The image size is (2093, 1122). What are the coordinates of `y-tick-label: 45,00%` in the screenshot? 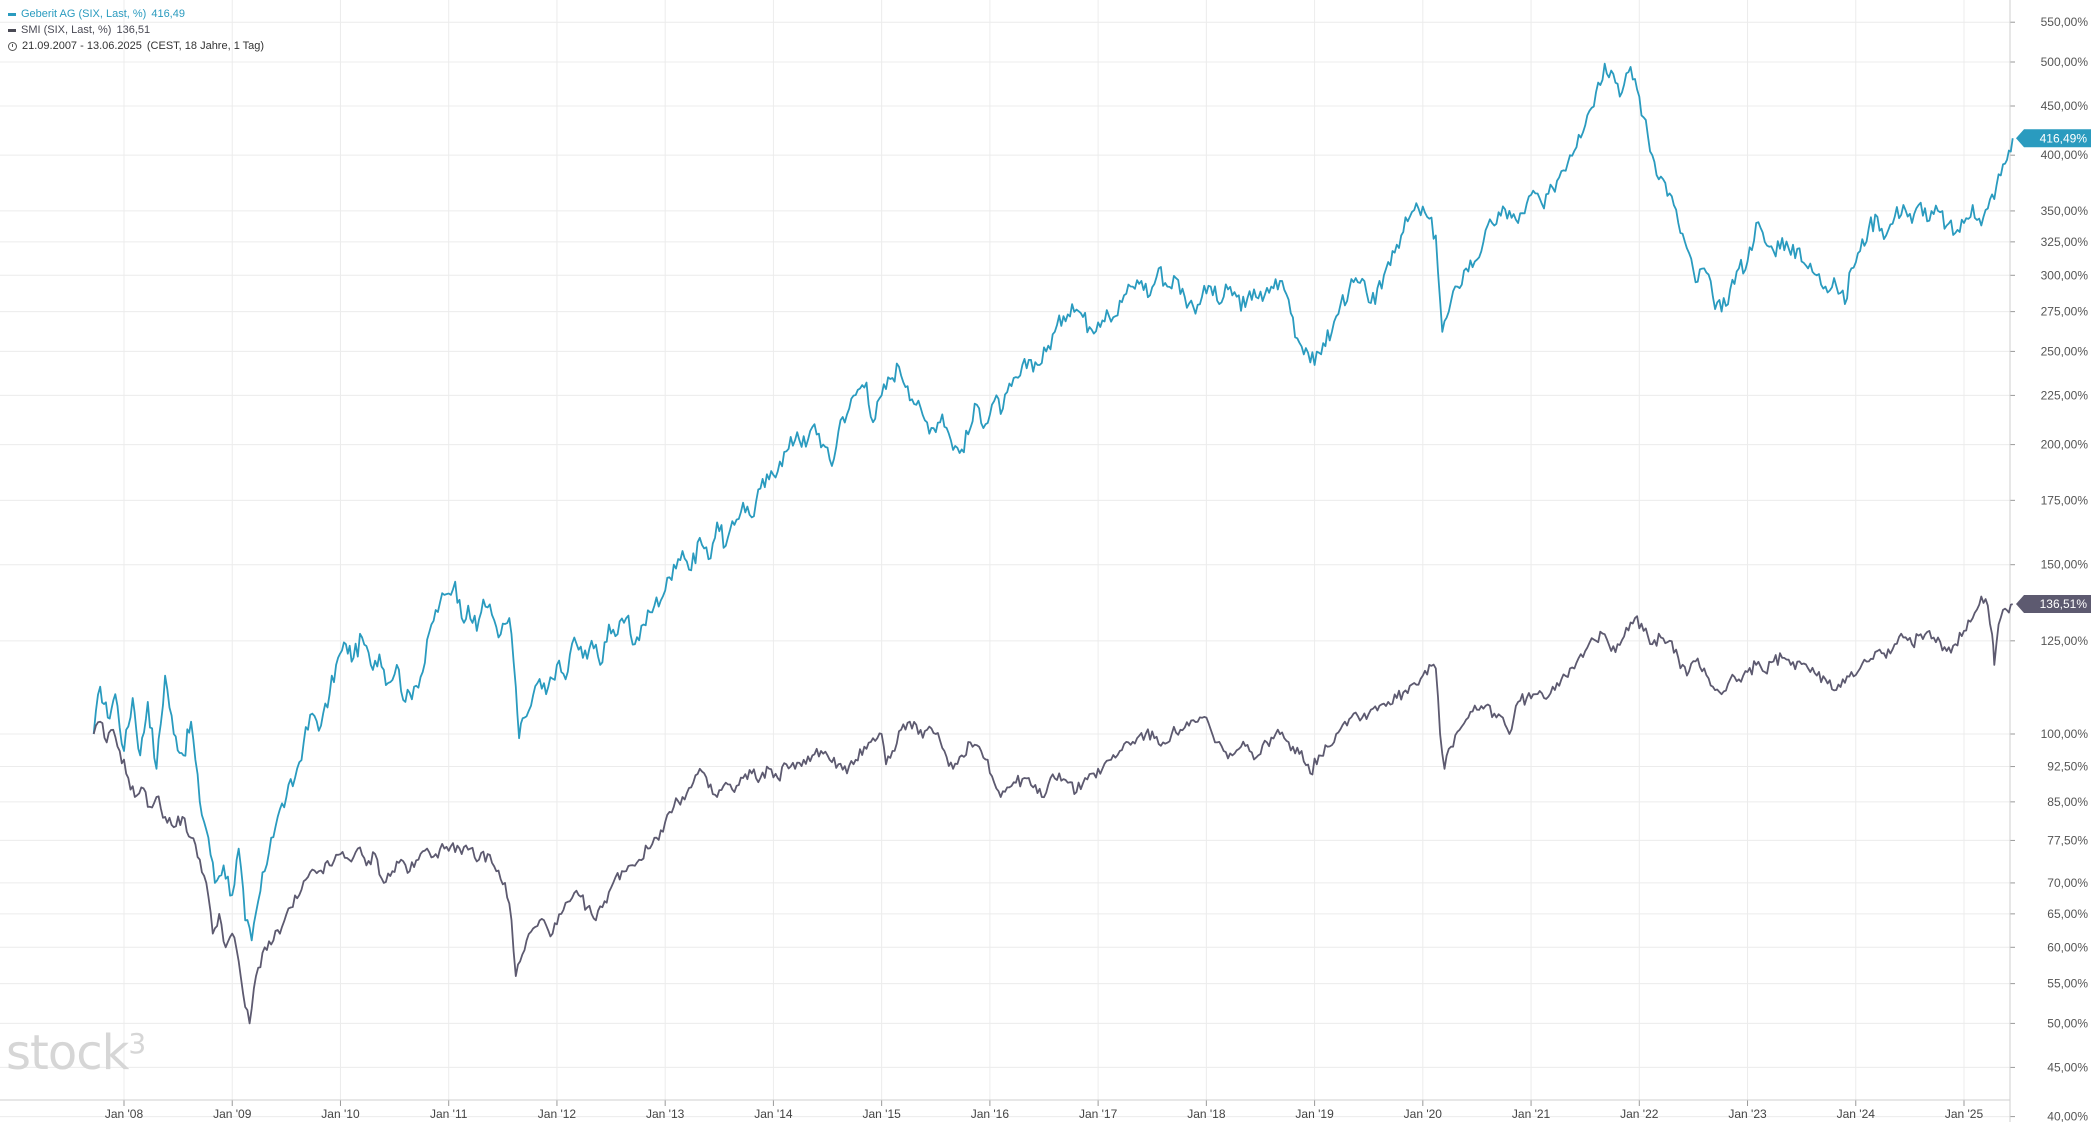 It's located at (2067, 1067).